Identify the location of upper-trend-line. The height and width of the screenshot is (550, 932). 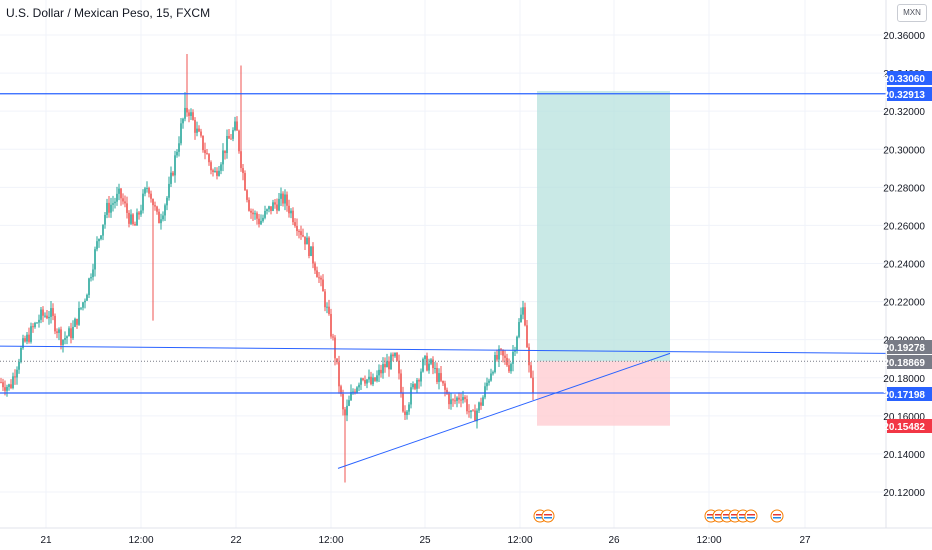
(443, 349).